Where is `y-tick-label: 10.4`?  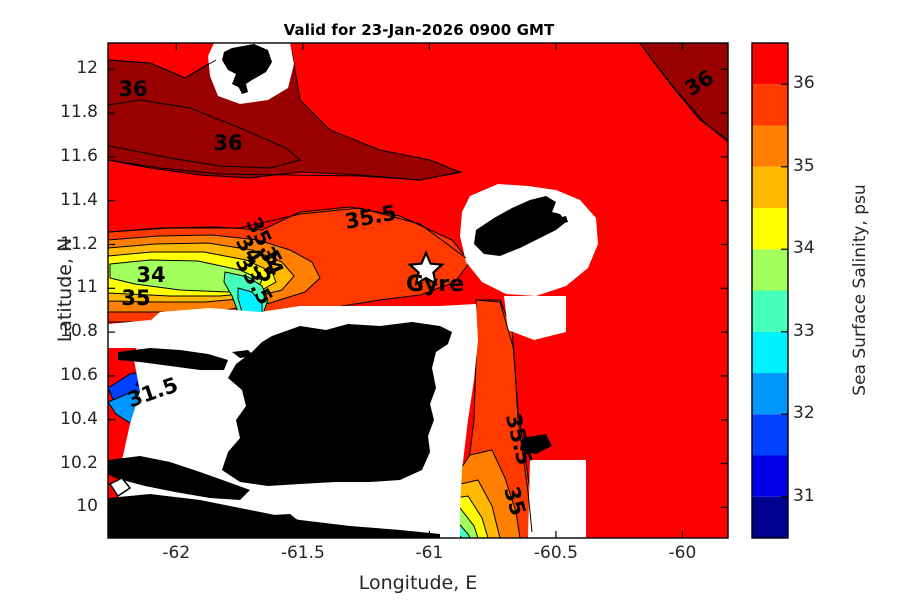 y-tick-label: 10.4 is located at coordinates (79, 418).